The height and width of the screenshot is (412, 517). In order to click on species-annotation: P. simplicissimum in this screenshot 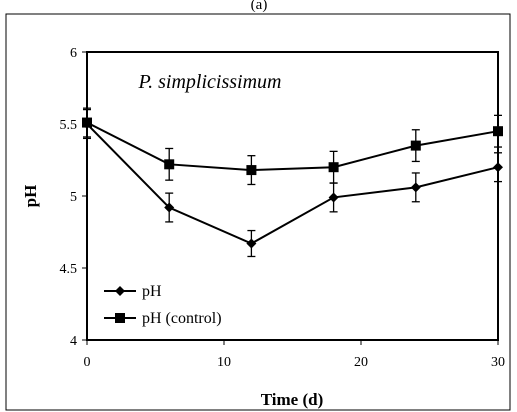, I will do `click(210, 82)`.